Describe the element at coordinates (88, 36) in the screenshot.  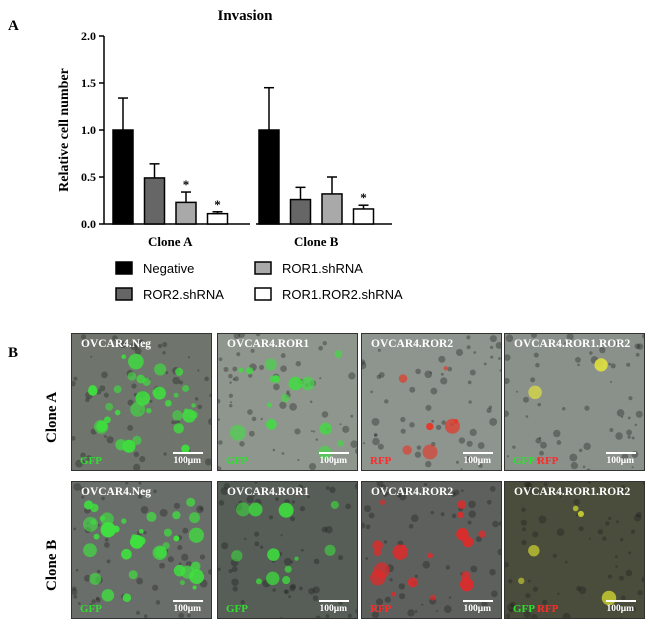
I see `y-tick-label: 2.0` at that location.